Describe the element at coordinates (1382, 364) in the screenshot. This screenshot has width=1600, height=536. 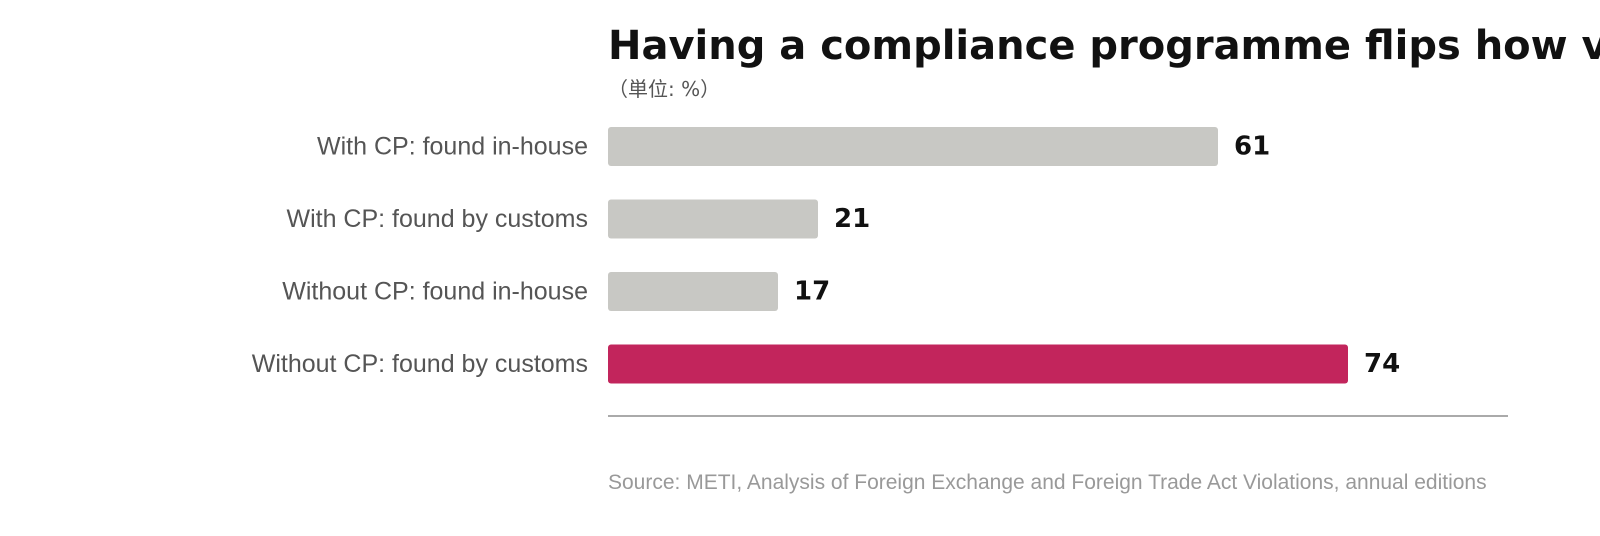
I see `value-label-4: 74` at that location.